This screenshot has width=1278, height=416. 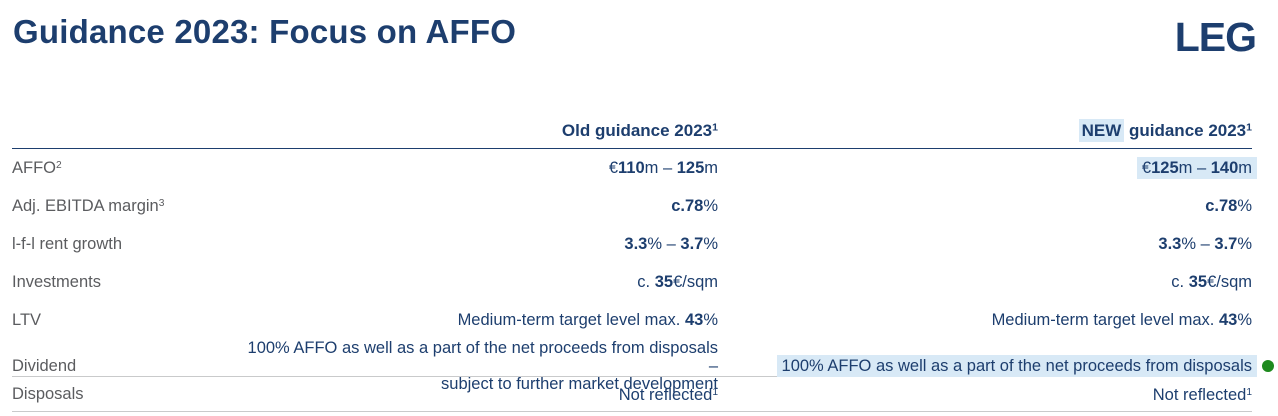 What do you see at coordinates (127, 320) in the screenshot?
I see `row-label-ltv: LTV` at bounding box center [127, 320].